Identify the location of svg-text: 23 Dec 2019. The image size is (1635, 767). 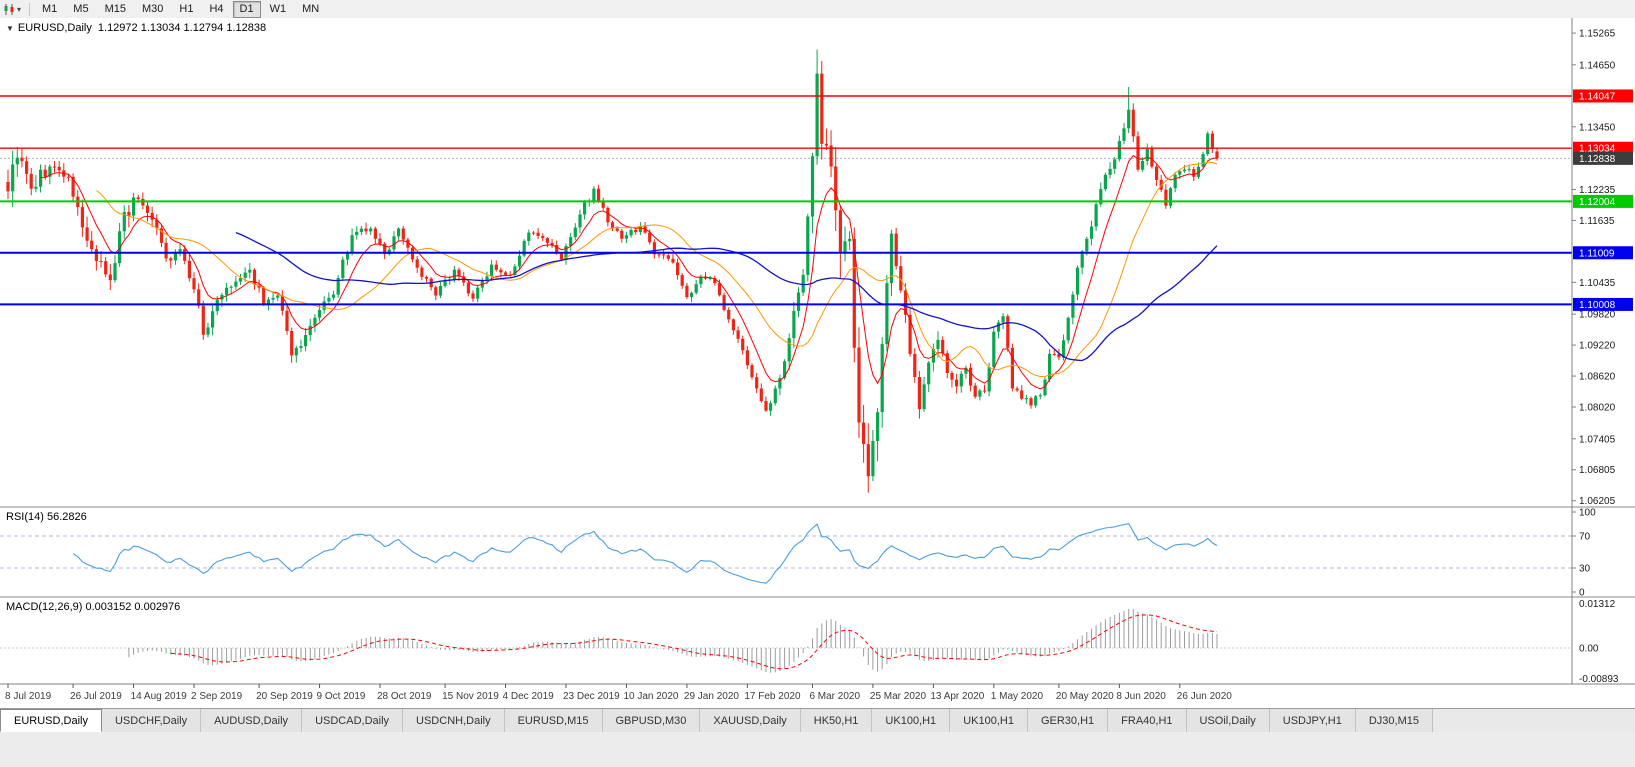
(591, 696).